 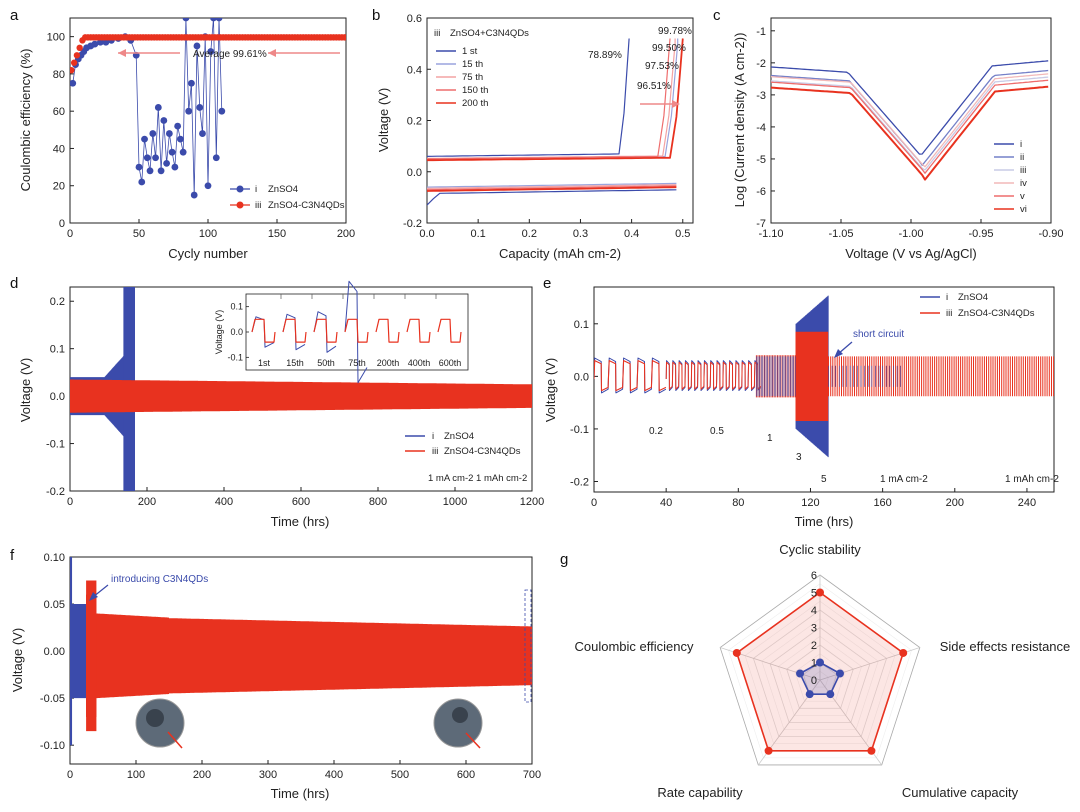 What do you see at coordinates (334, 775) in the screenshot?
I see `x-tick-label-f-4: 400` at bounding box center [334, 775].